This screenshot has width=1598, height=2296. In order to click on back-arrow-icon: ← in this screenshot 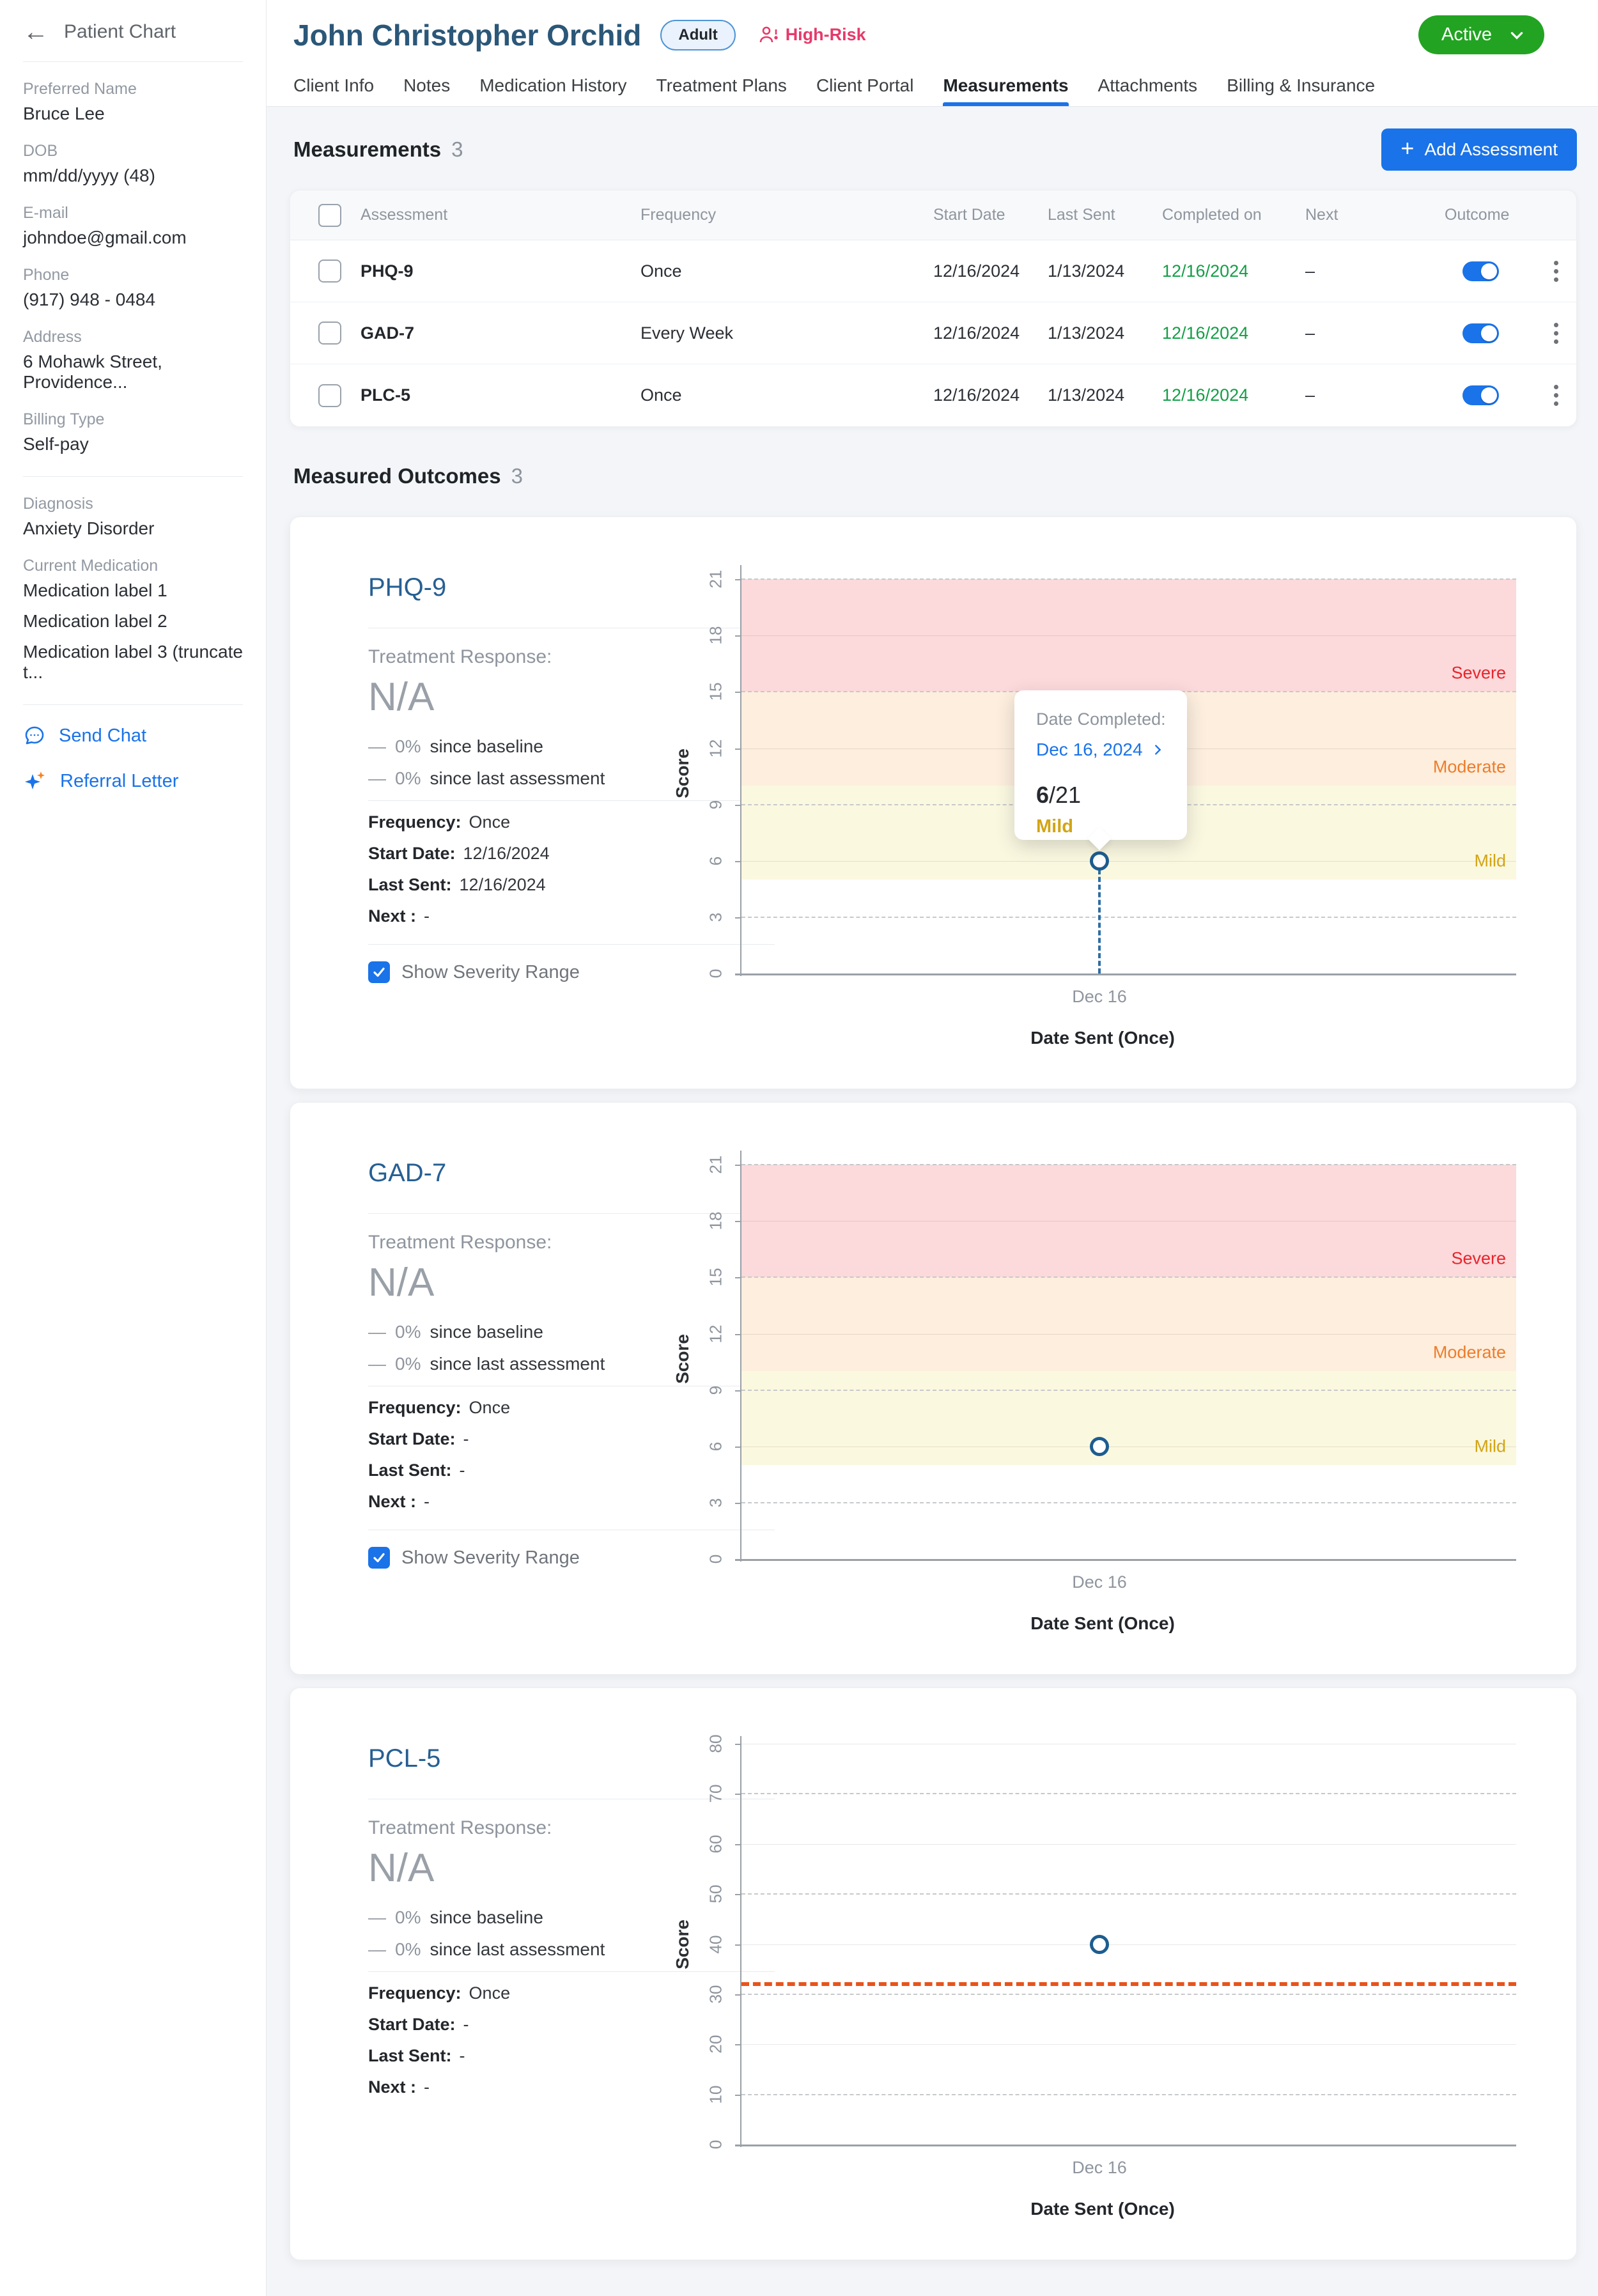, I will do `click(36, 32)`.